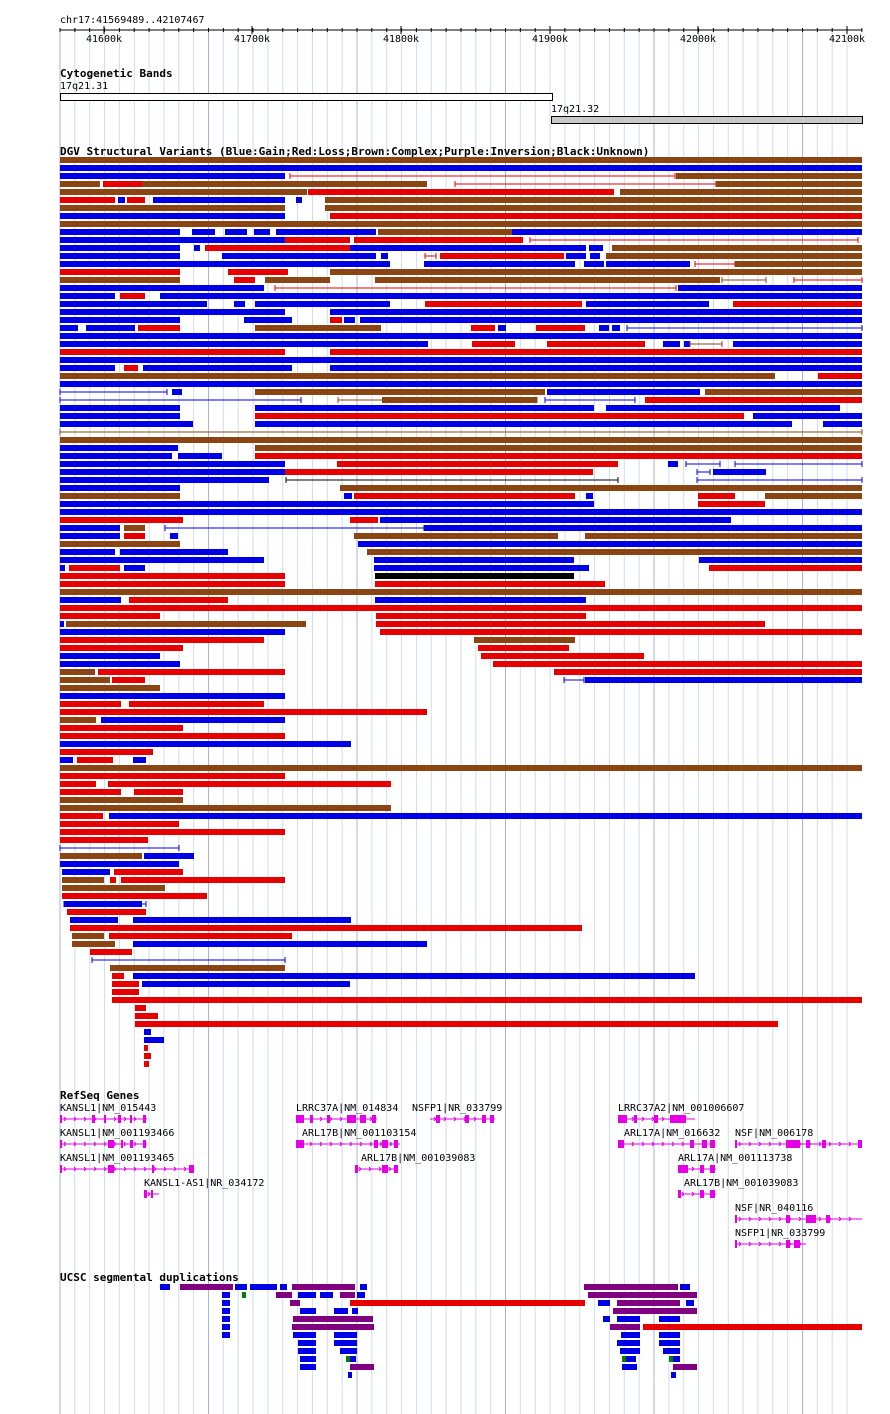 This screenshot has width=890, height=1414. Describe the element at coordinates (774, 1208) in the screenshot. I see `gene-label: NSF|NR_040116` at that location.